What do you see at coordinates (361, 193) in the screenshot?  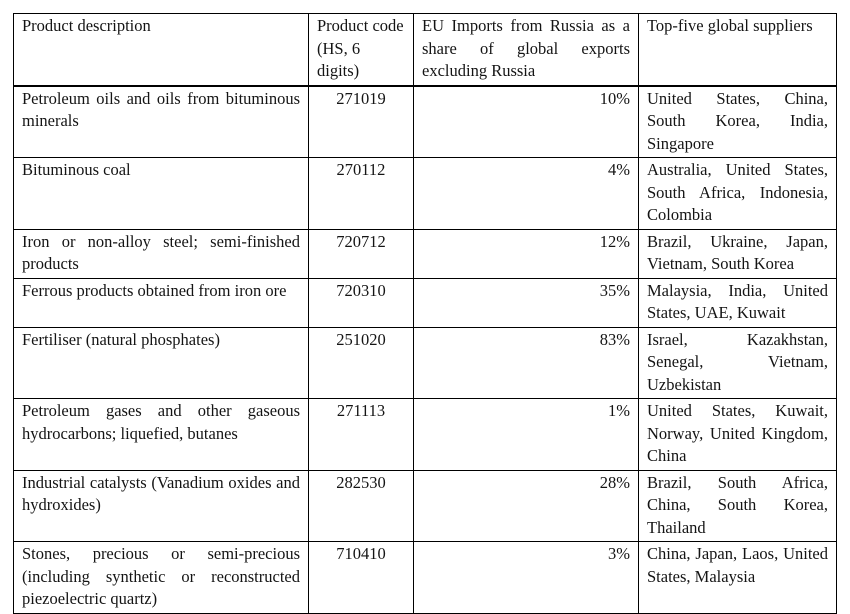 I see `cell-product-code: 270112` at bounding box center [361, 193].